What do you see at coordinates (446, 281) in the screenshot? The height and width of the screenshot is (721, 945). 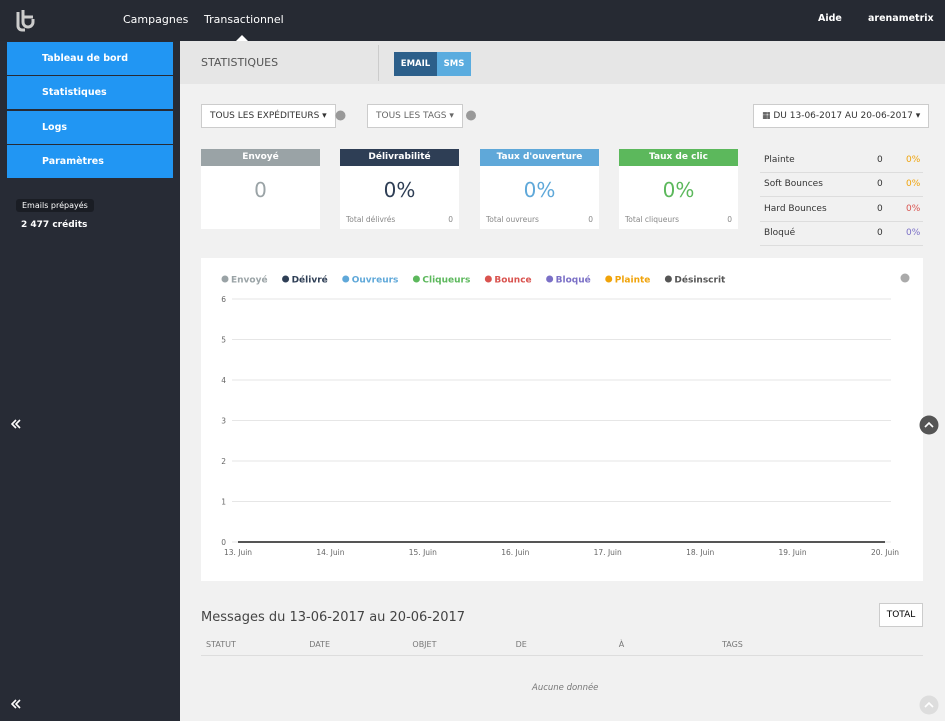 I see `legend-item: Cliqueurs` at bounding box center [446, 281].